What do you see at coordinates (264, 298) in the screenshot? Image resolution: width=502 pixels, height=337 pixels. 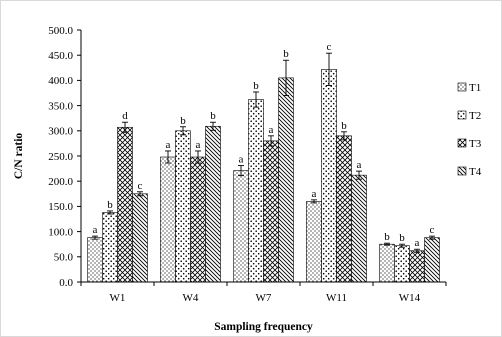 I see `x-tick-label: W7` at bounding box center [264, 298].